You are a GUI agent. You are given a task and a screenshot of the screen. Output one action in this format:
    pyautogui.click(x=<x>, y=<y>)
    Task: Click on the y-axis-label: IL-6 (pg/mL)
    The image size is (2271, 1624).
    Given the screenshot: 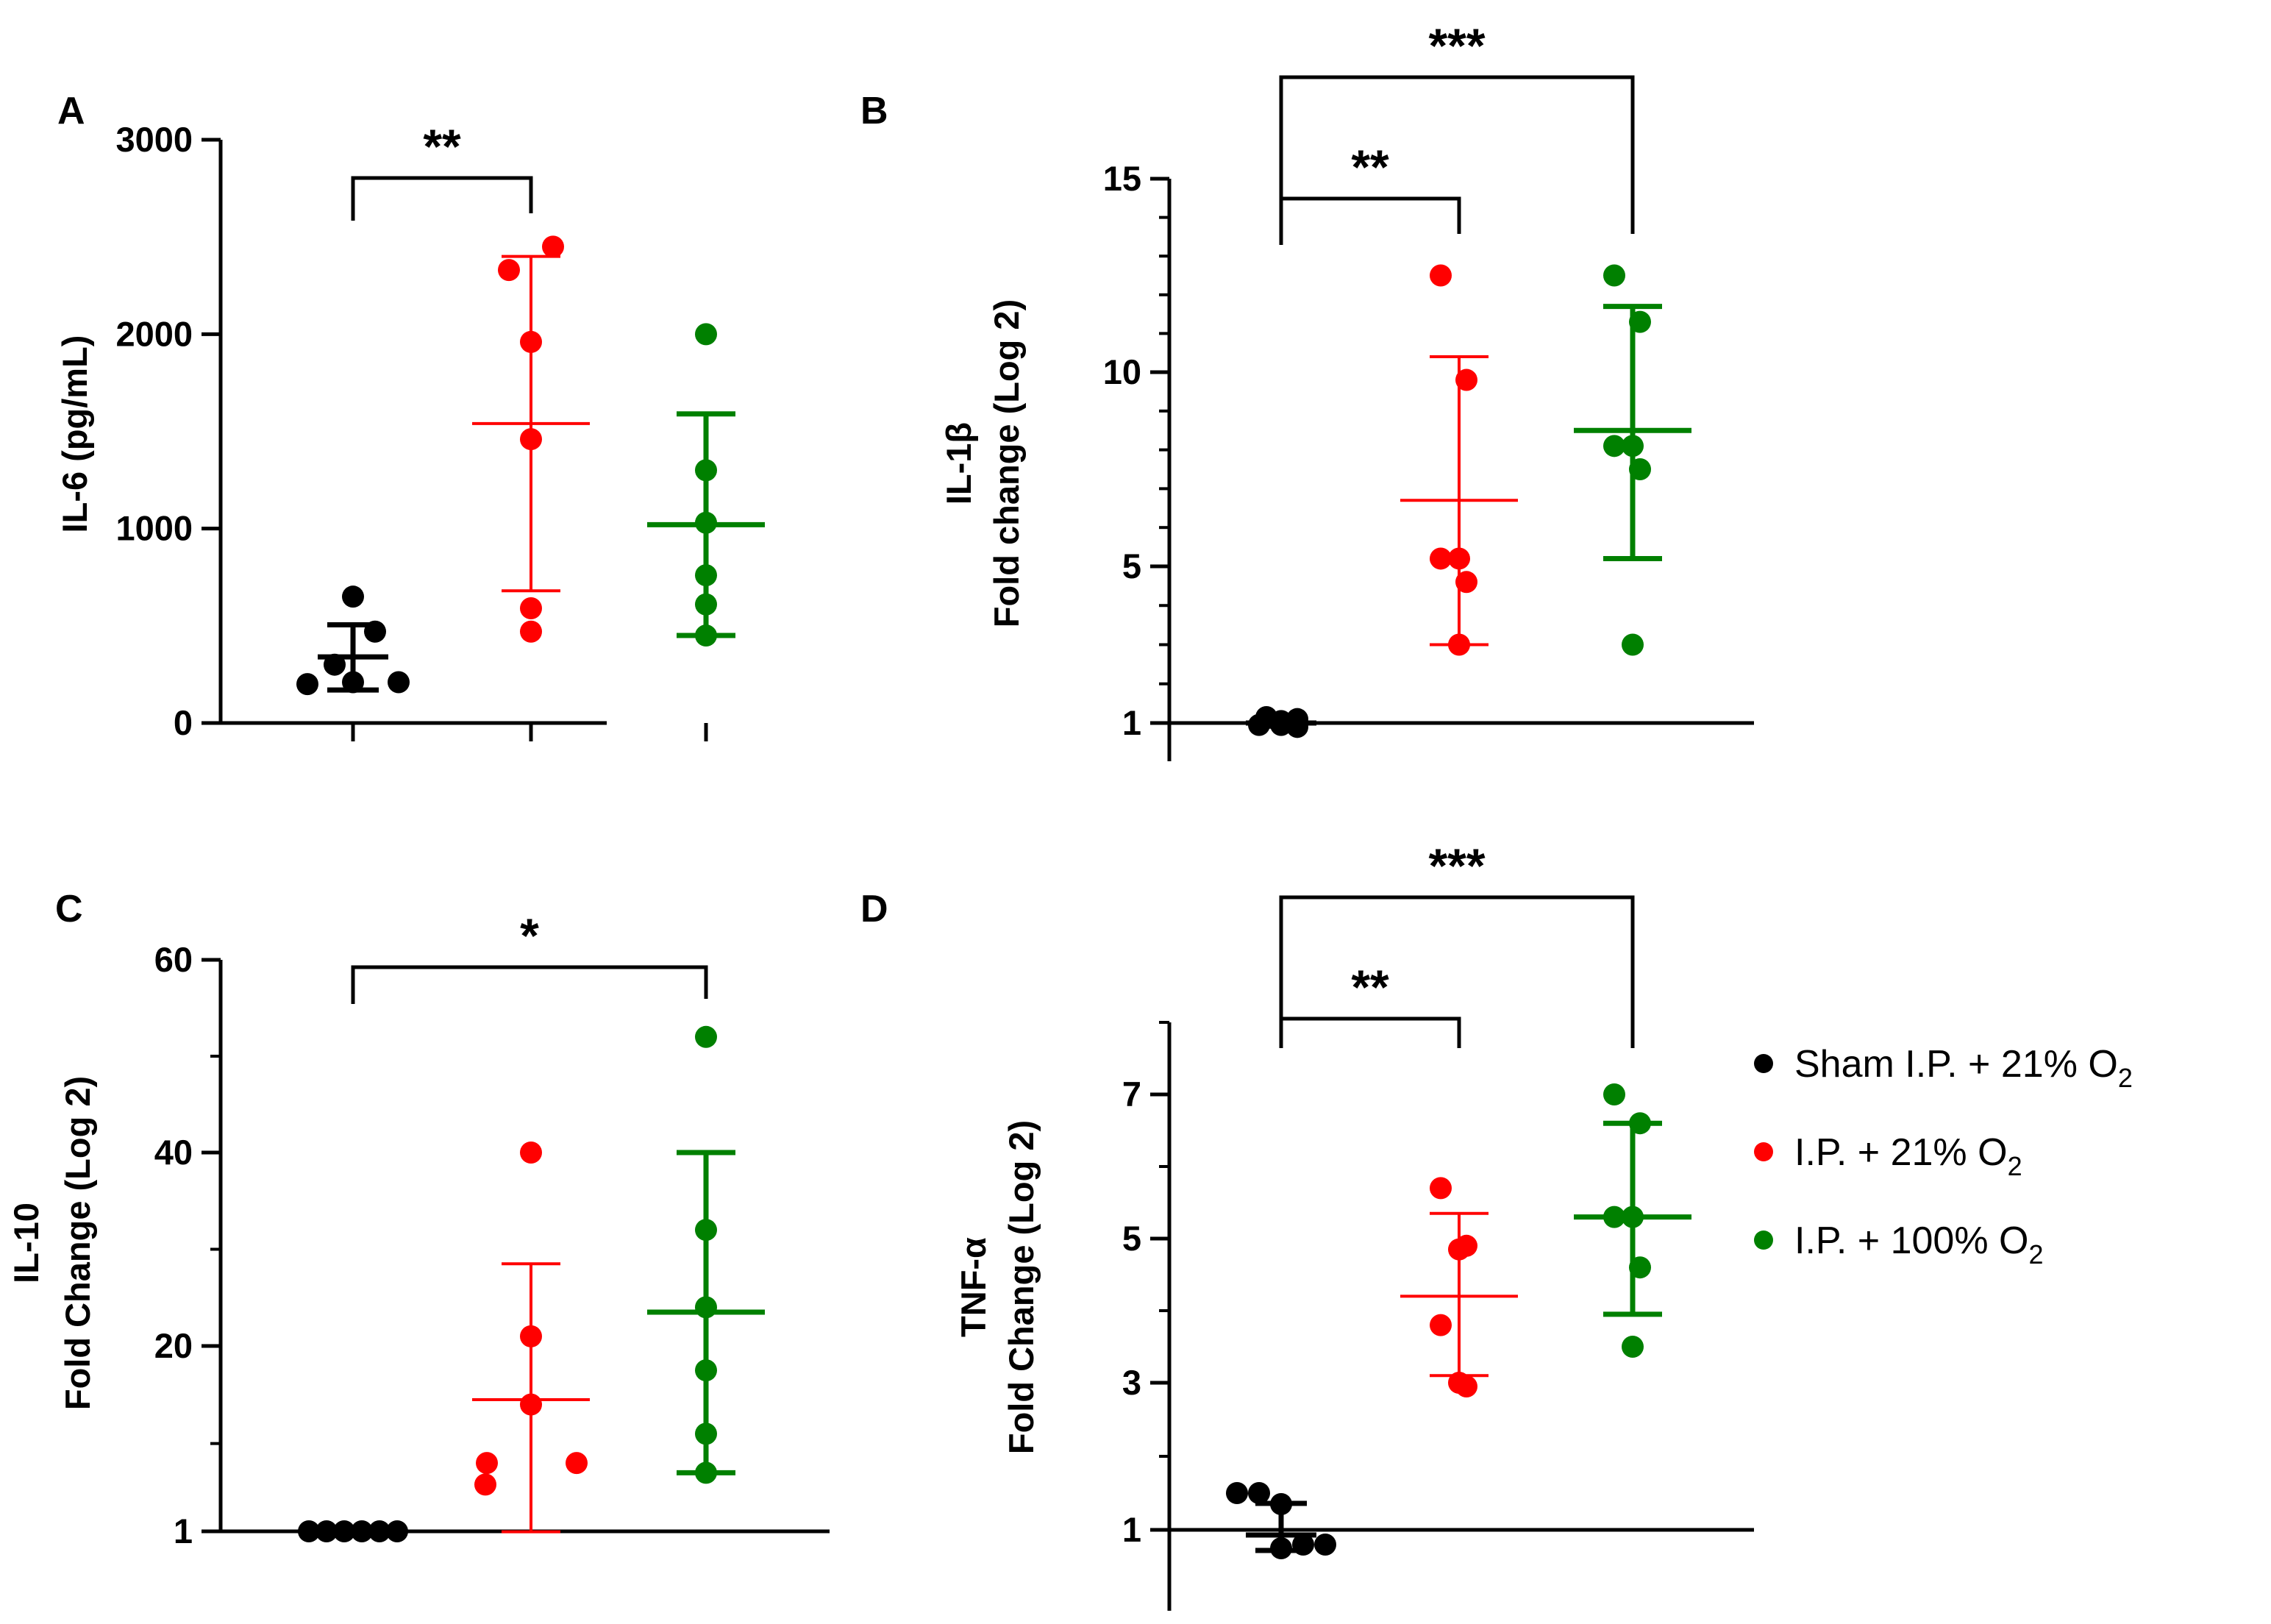 What is the action you would take?
    pyautogui.click(x=74, y=434)
    